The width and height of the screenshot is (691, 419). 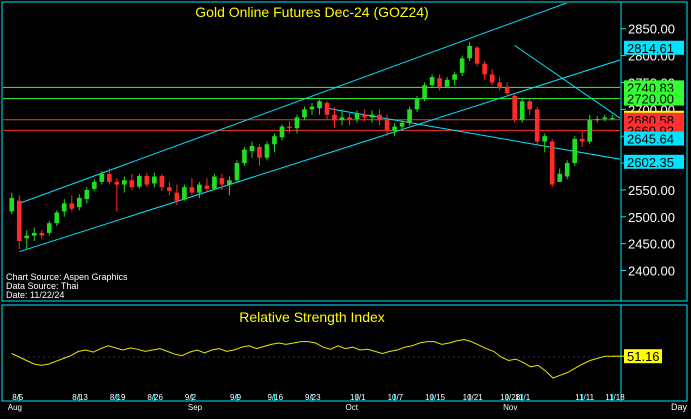 I want to click on x-day-label-4: 9/2, so click(x=191, y=397).